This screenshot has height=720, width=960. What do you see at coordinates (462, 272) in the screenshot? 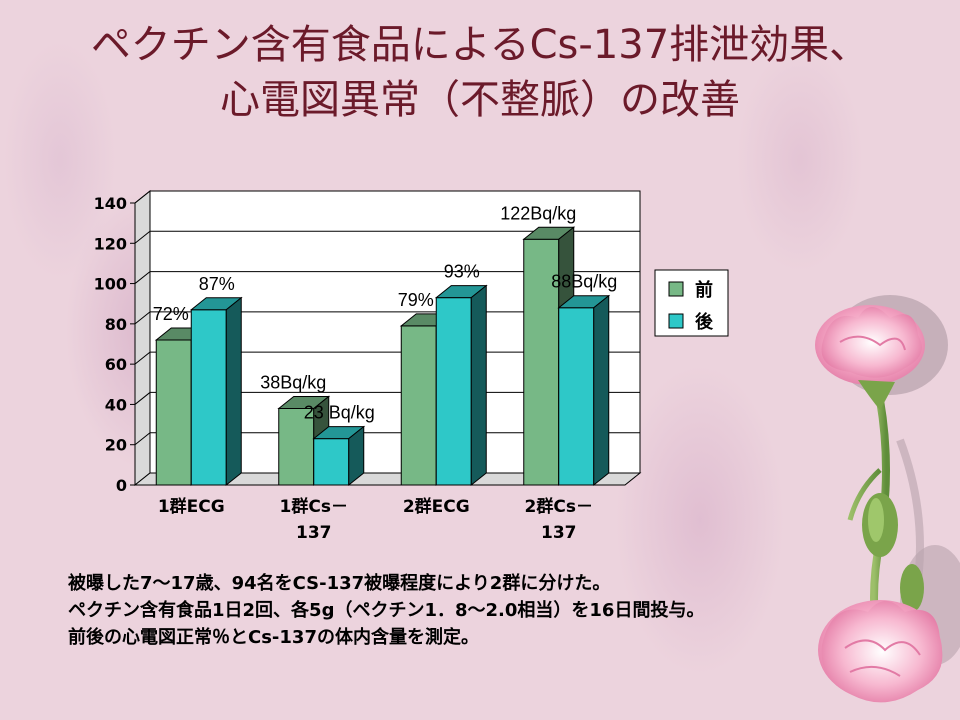
I see `data-label: 93%` at bounding box center [462, 272].